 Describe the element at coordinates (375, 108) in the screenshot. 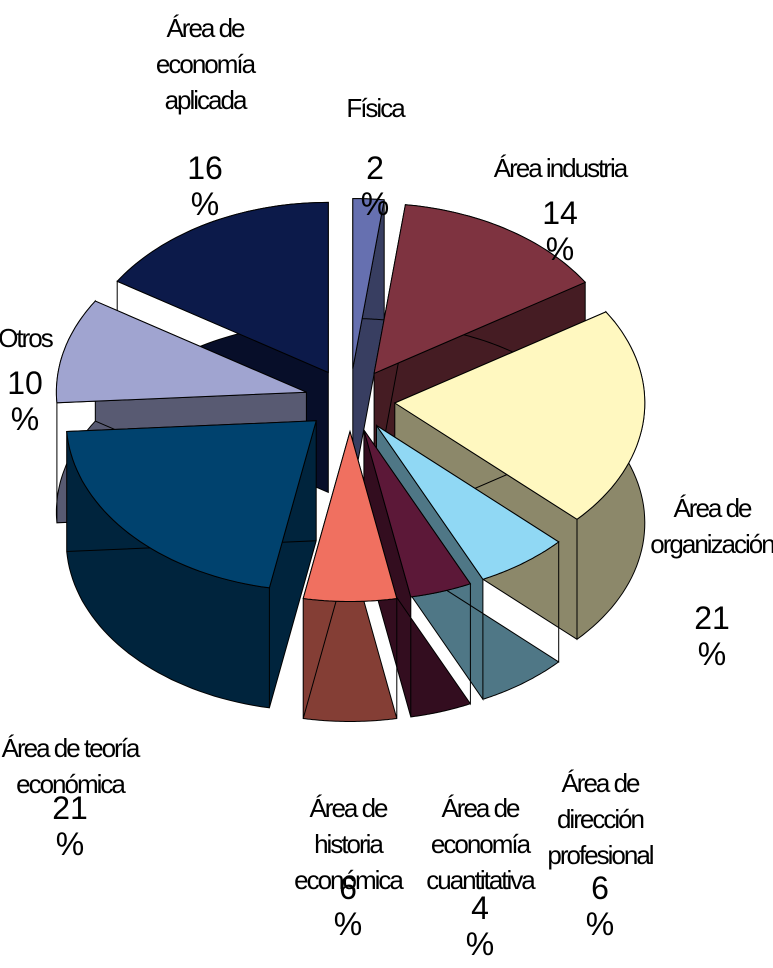

I see `slice-label: Física` at that location.